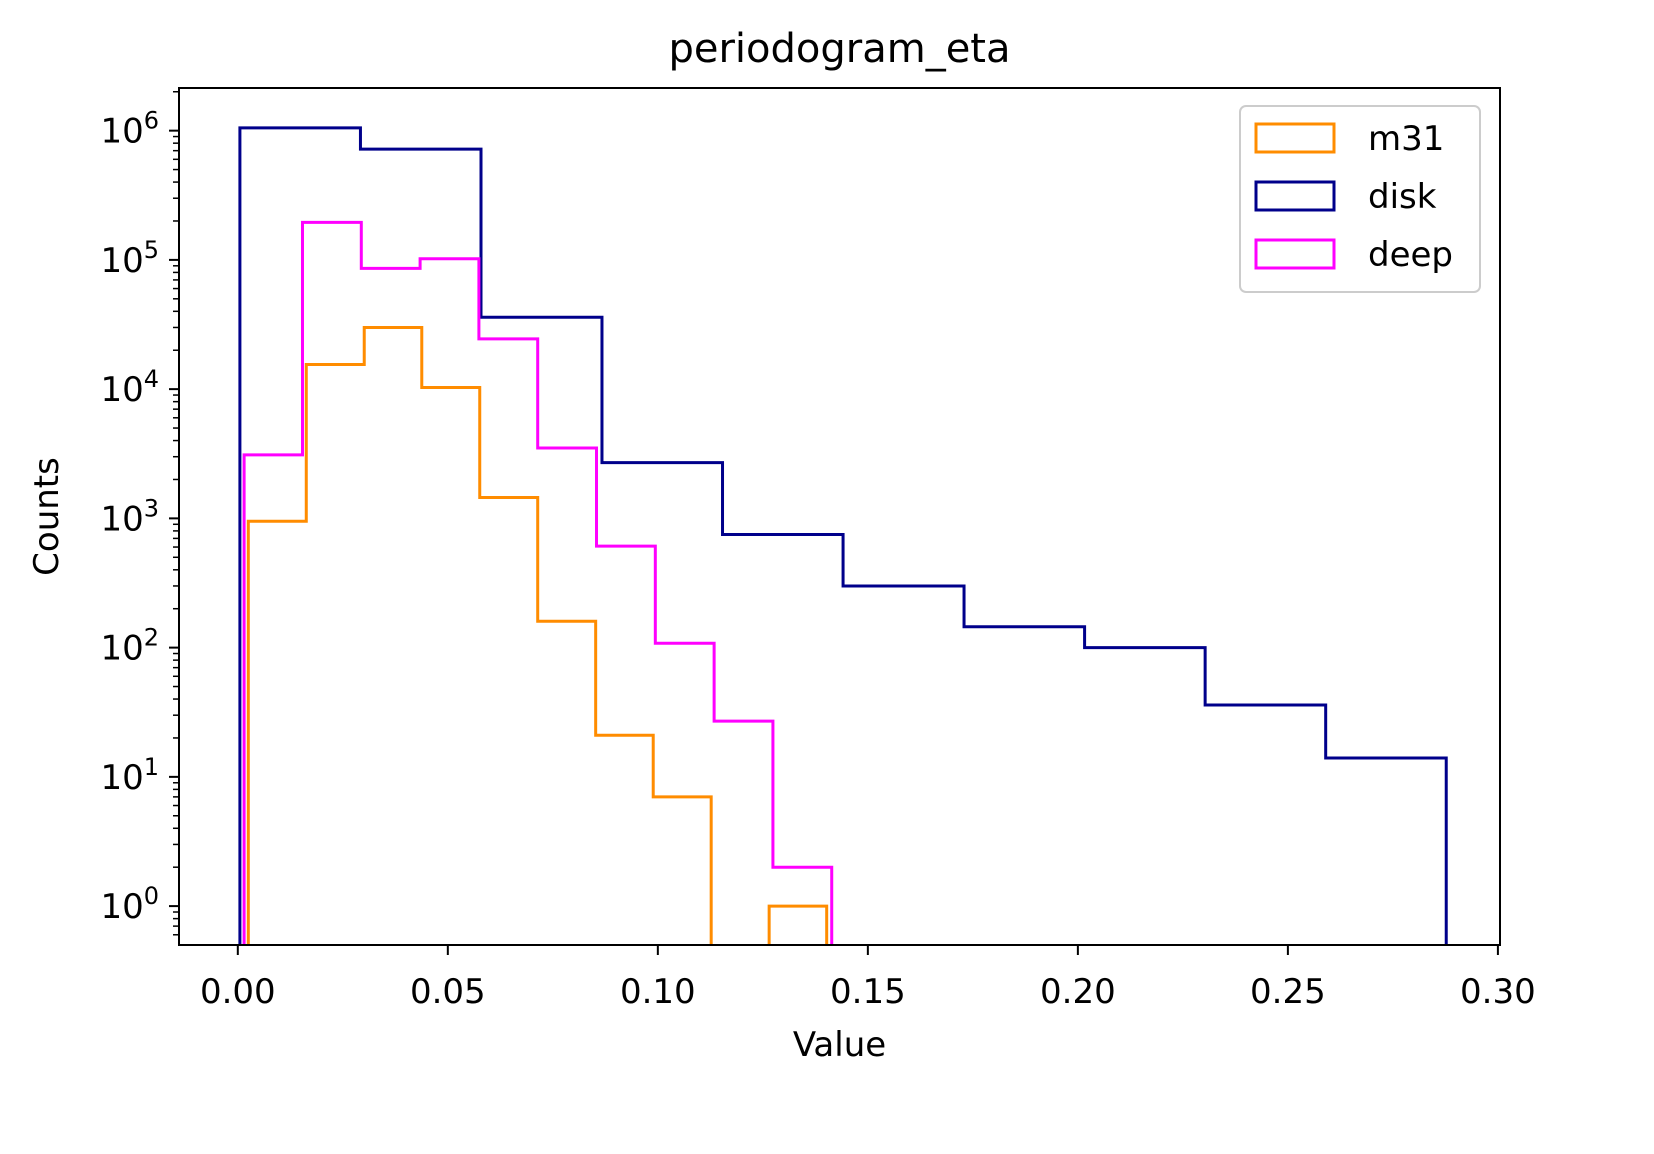 This screenshot has width=1654, height=1154. What do you see at coordinates (1353, 255) in the screenshot?
I see `legend-item-deep: deep` at bounding box center [1353, 255].